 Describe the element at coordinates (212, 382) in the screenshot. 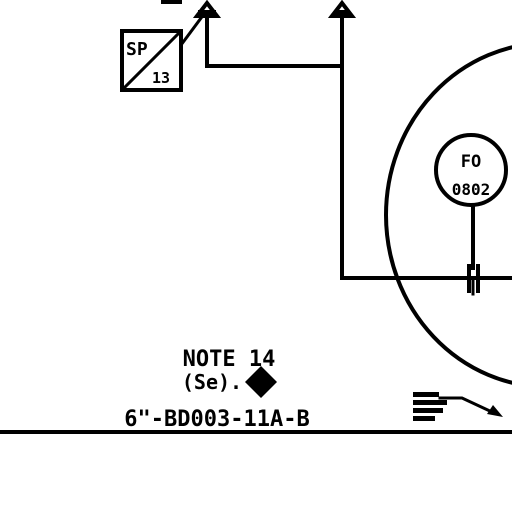

I see `note-line-2: (Se).` at that location.